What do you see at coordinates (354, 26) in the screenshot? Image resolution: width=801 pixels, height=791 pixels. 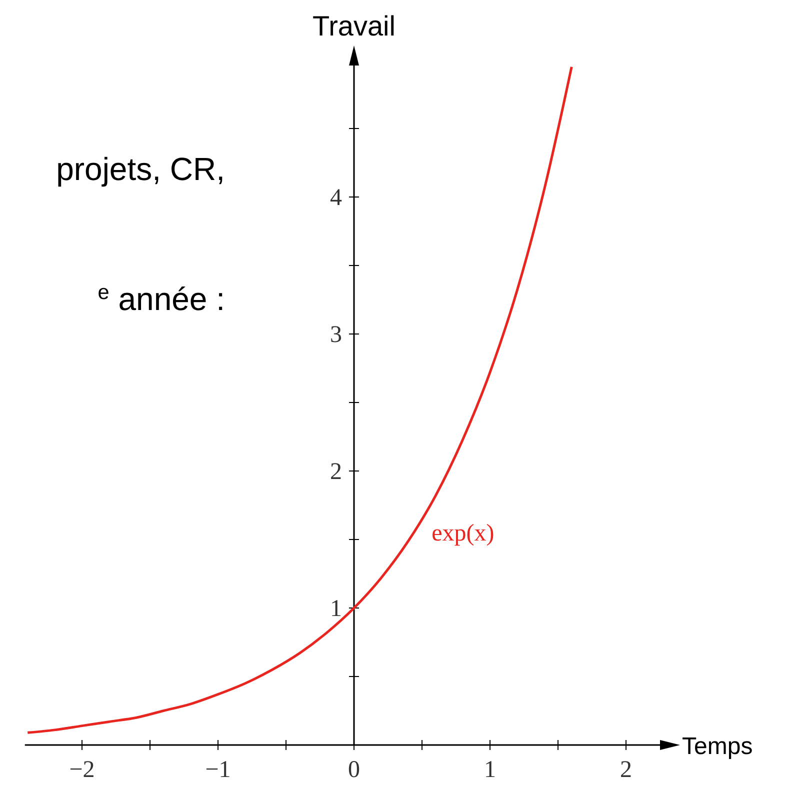 I see `y-axis-title: Travail` at bounding box center [354, 26].